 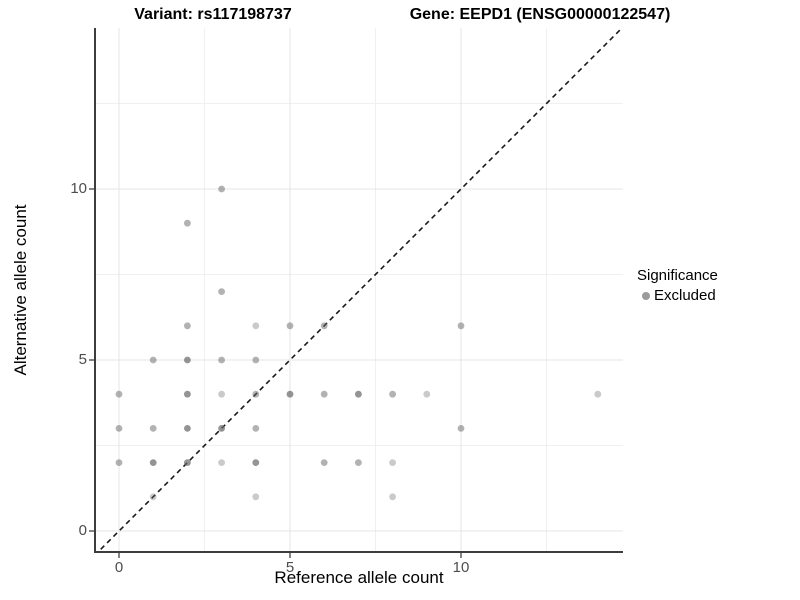 What do you see at coordinates (290, 567) in the screenshot?
I see `x-tick-label: 5` at bounding box center [290, 567].